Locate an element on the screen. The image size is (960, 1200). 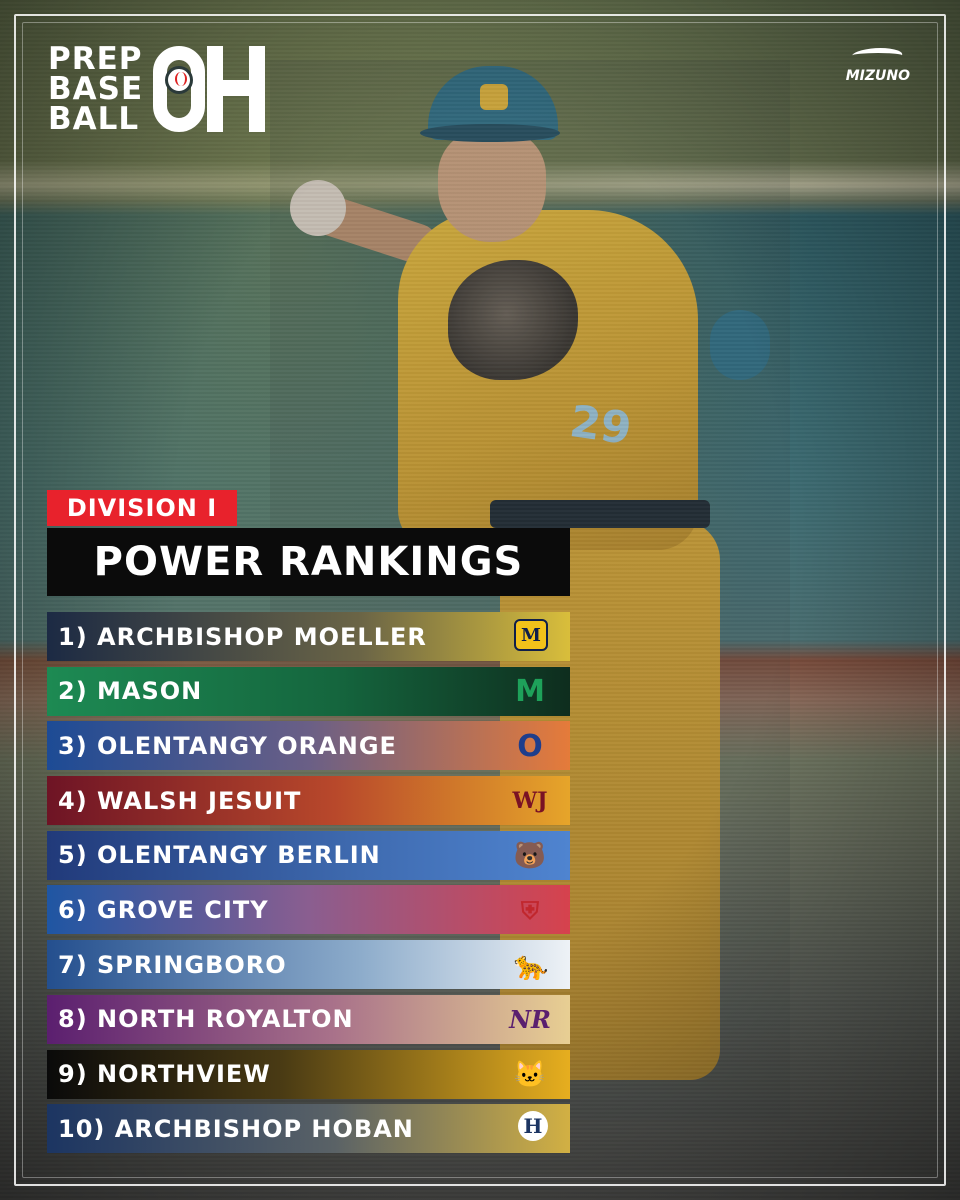
grove-city-shield-icon: ⛨ is located at coordinates (530, 910).